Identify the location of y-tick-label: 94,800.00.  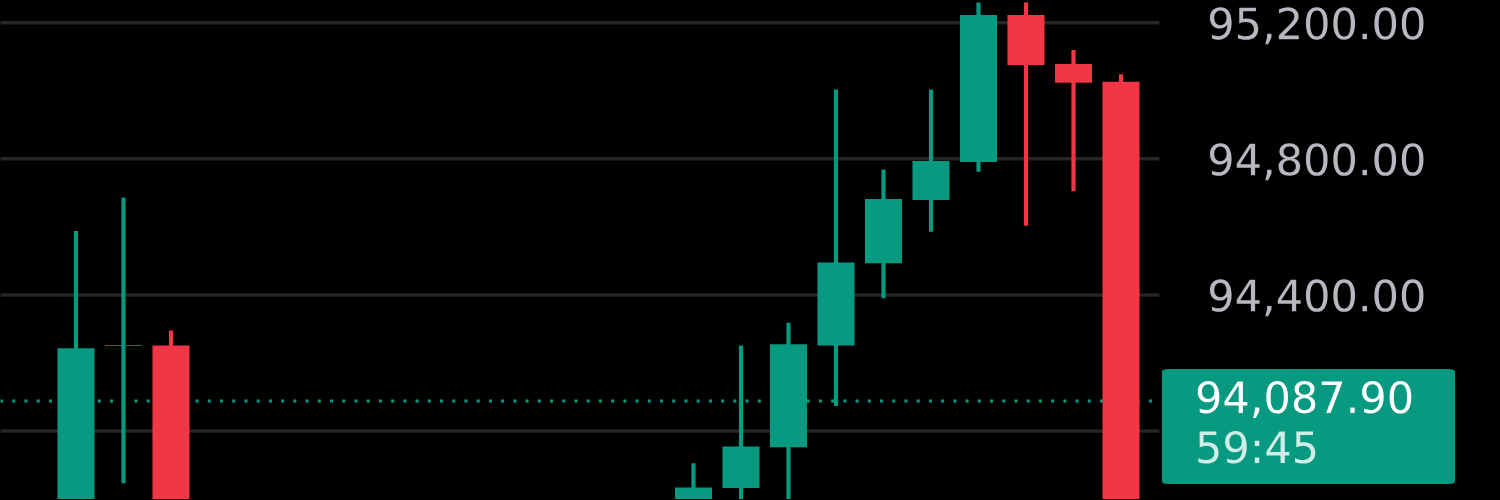
(1316, 162).